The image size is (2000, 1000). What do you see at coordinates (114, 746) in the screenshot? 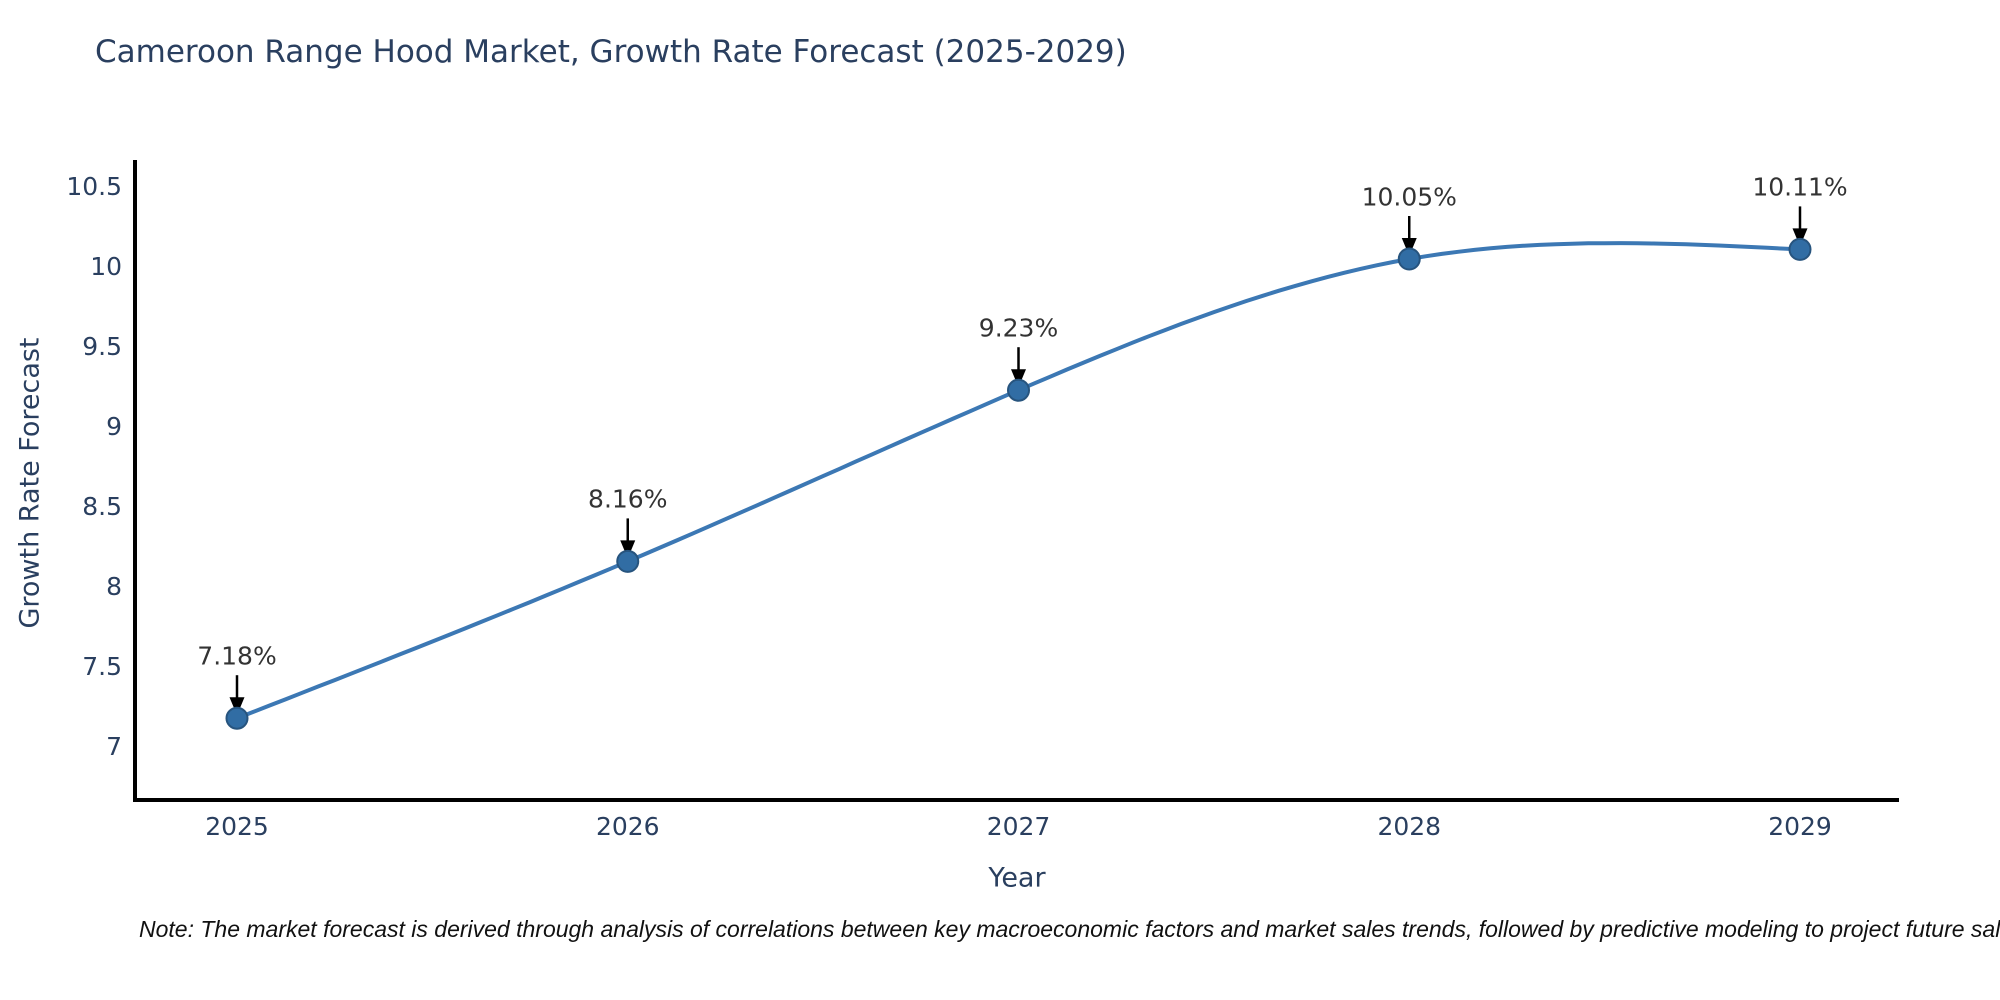
I see `y-axis-tick-label: 7` at bounding box center [114, 746].